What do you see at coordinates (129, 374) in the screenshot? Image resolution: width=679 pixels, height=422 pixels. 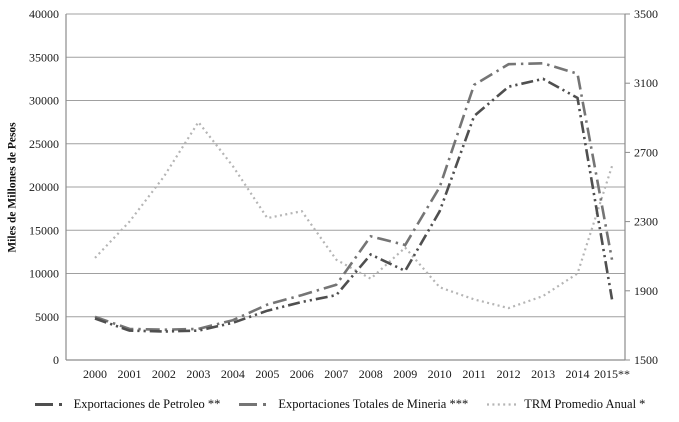 I see `x-axis-tick-label: 2001` at bounding box center [129, 374].